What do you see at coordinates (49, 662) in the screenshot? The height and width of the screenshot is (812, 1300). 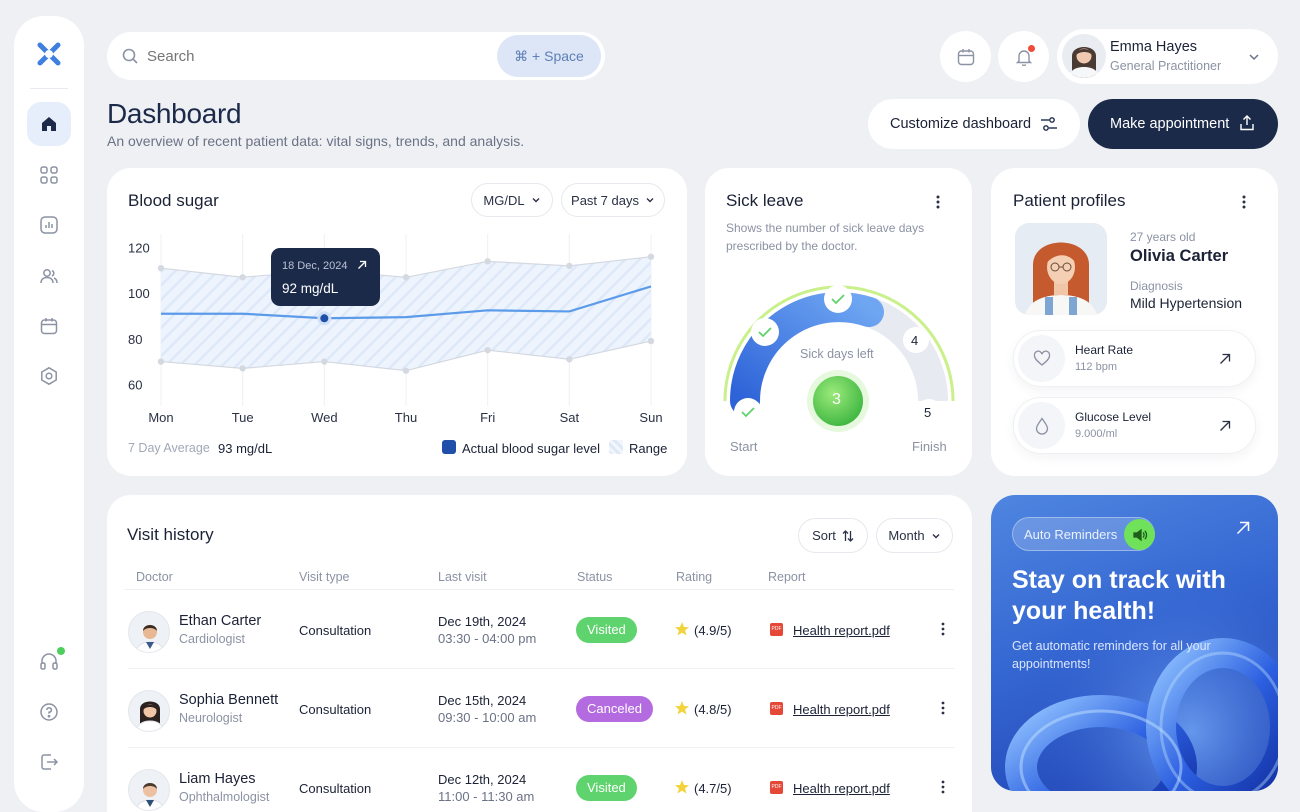 I see `nav-support` at bounding box center [49, 662].